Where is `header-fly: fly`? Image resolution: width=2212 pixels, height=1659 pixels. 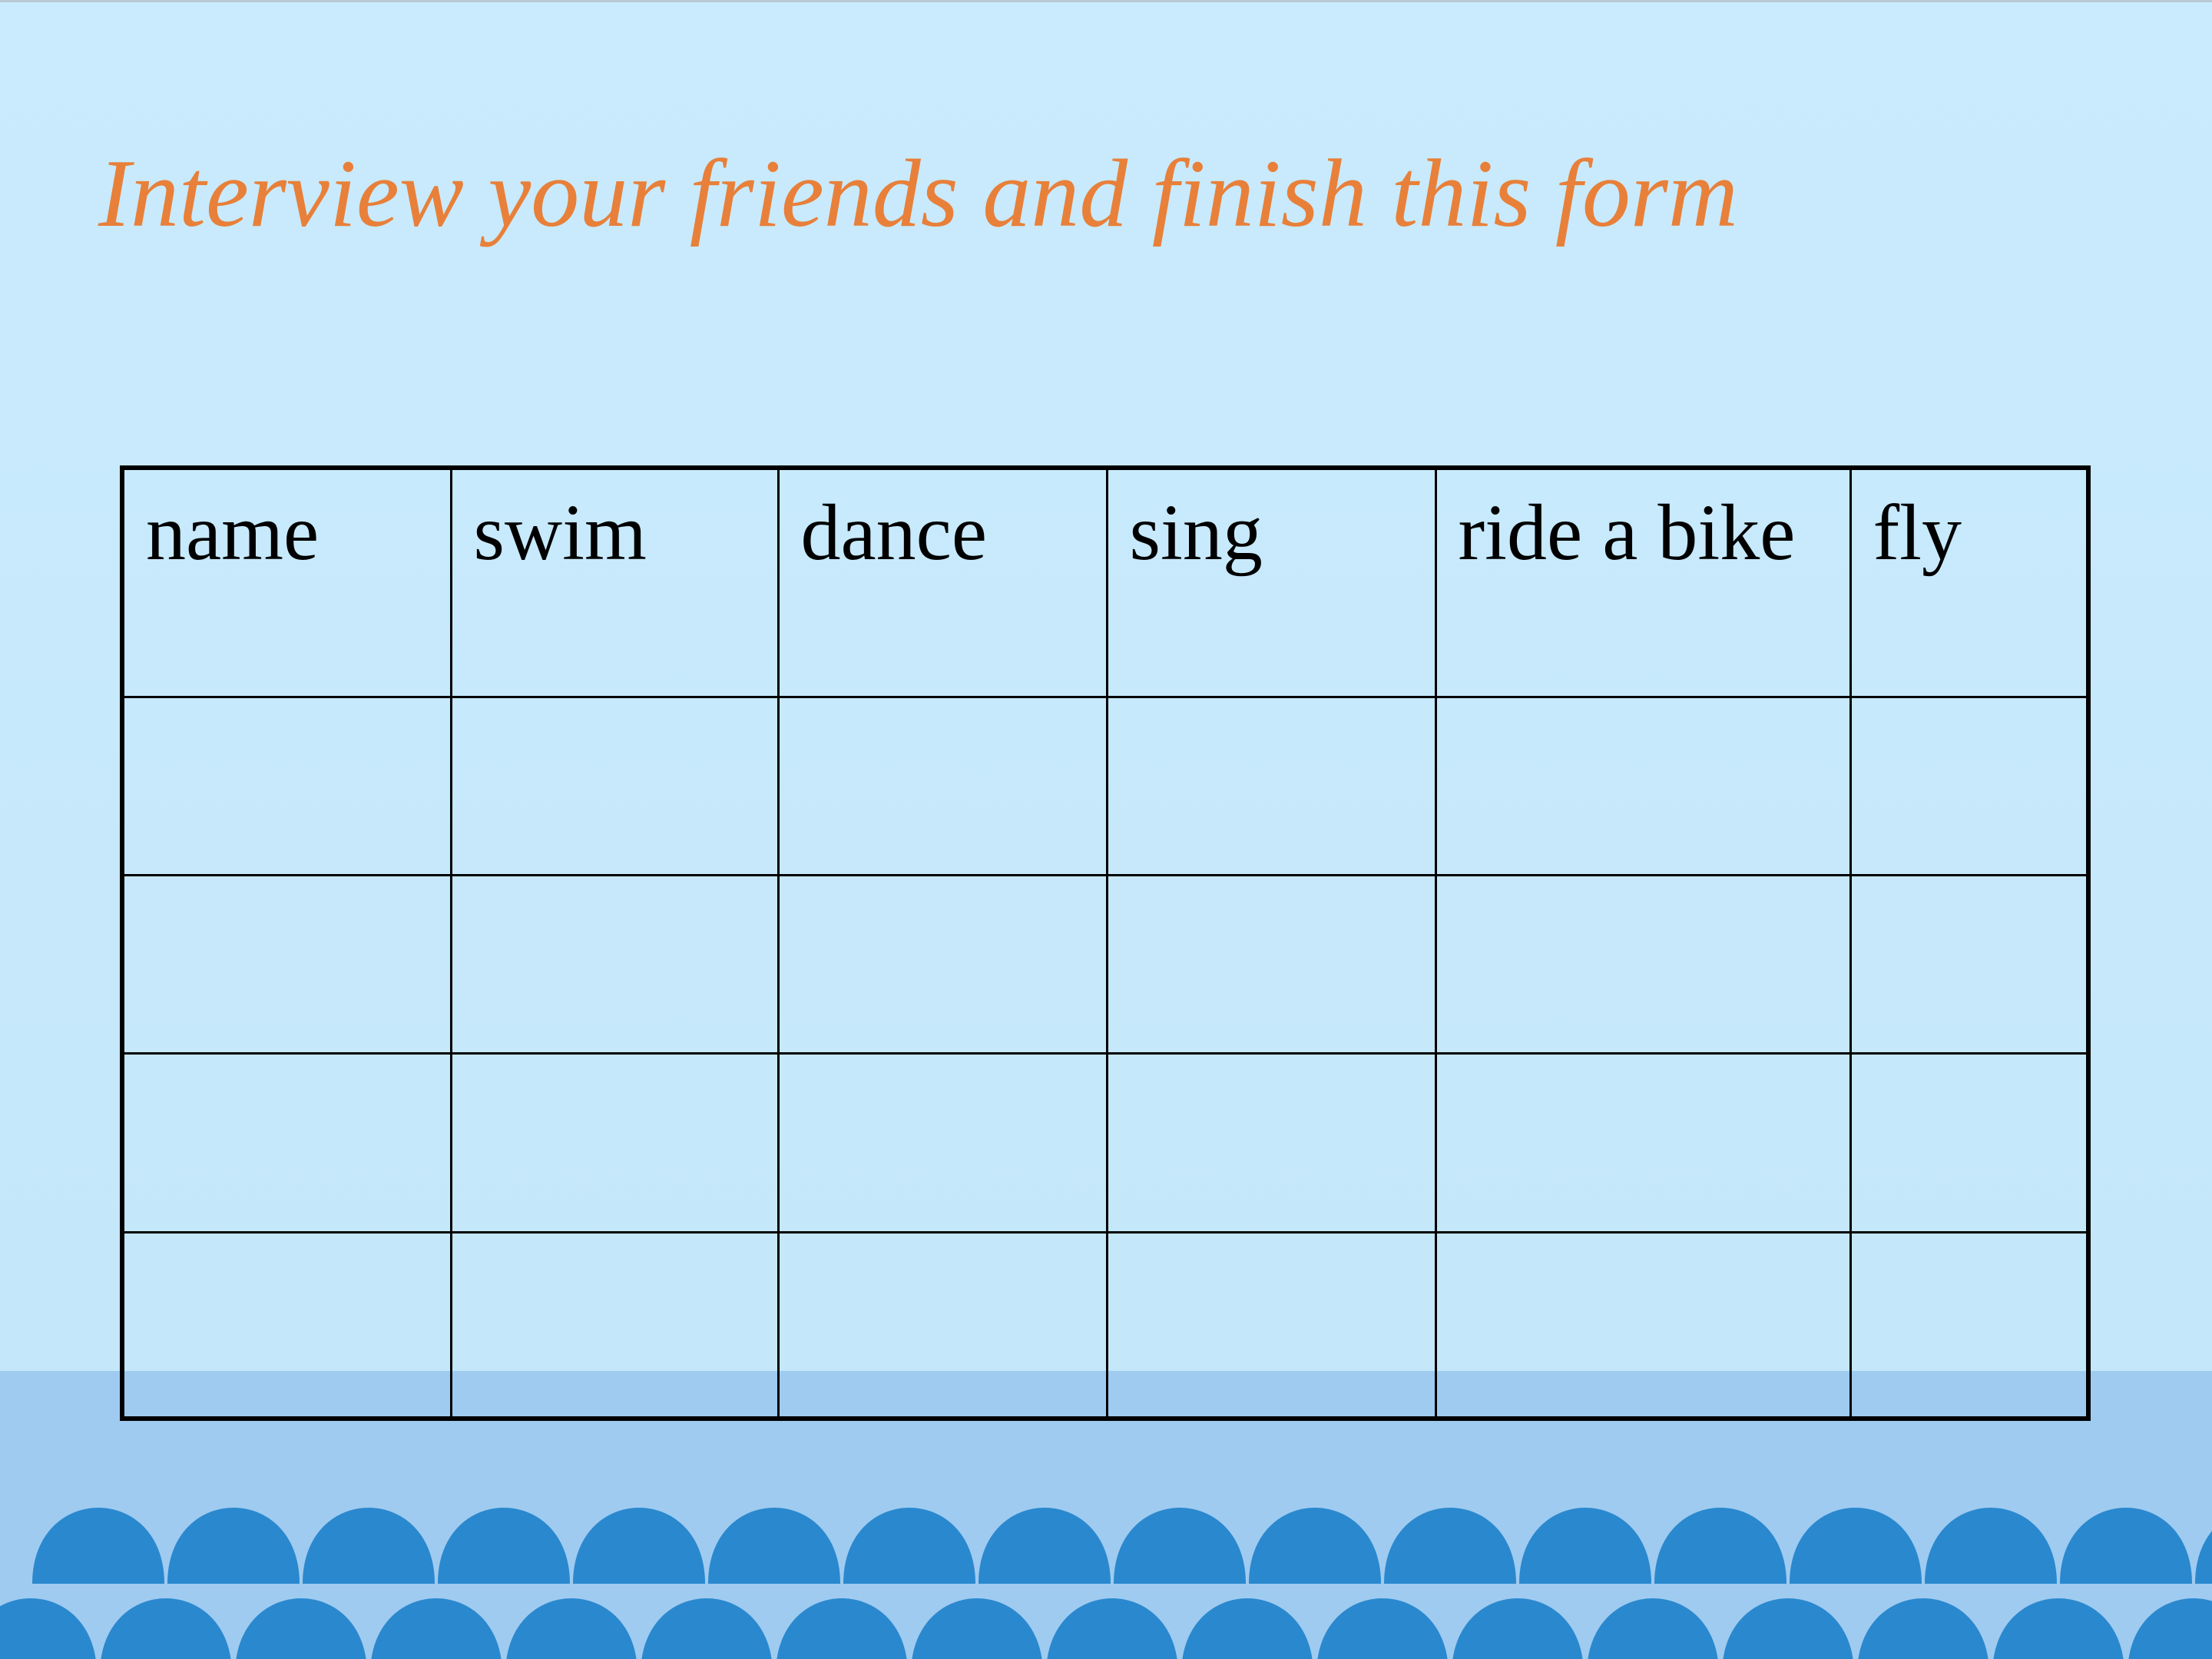
header-fly: fly is located at coordinates (1969, 582).